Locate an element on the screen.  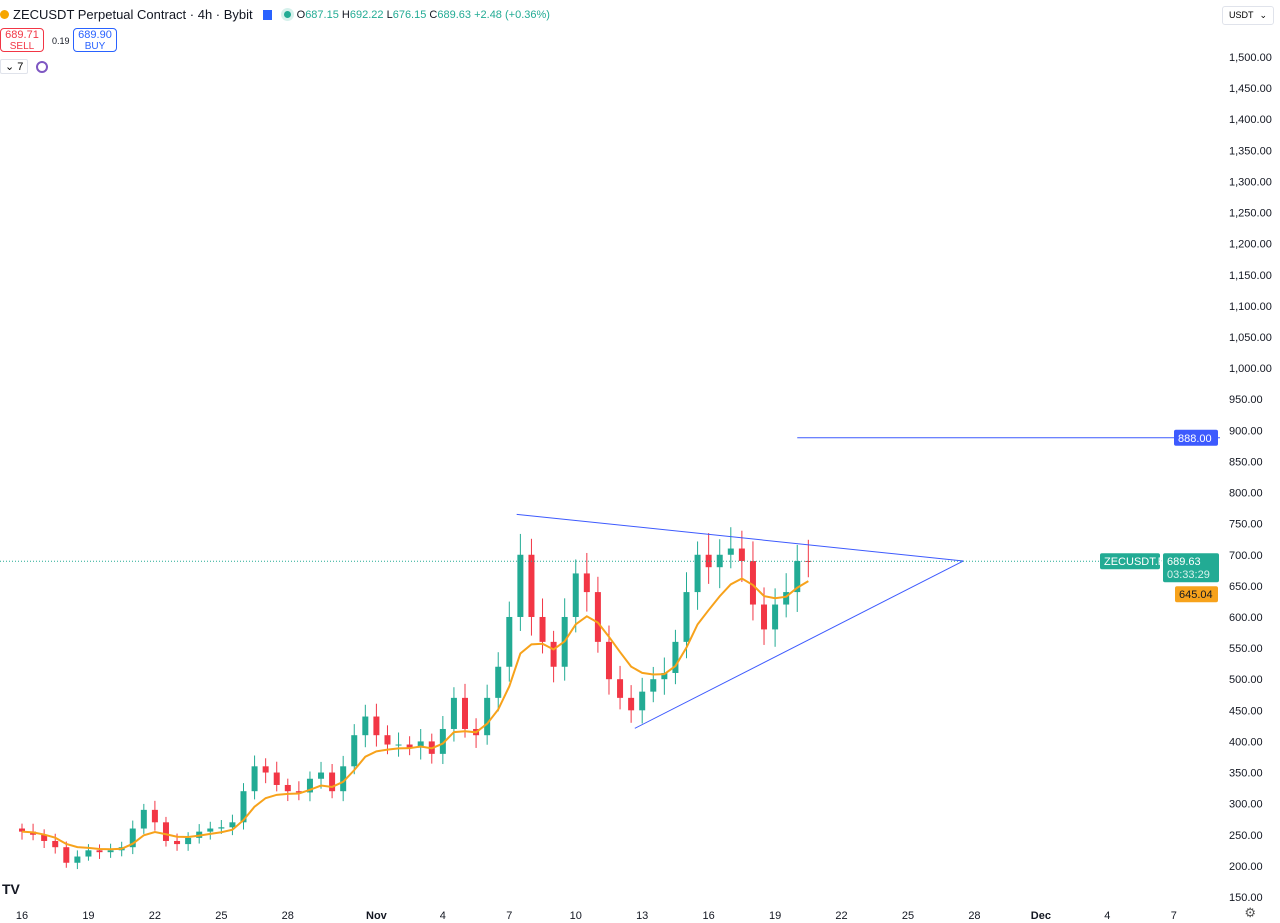
indicators-toggle: ⌄ 7 is located at coordinates (14, 66).